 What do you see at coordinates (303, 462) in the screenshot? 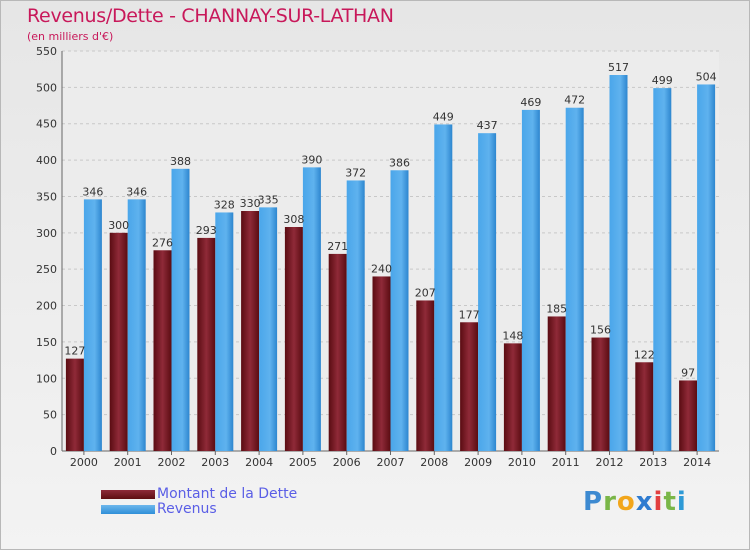
I see `x-tick-label: 2005` at bounding box center [303, 462].